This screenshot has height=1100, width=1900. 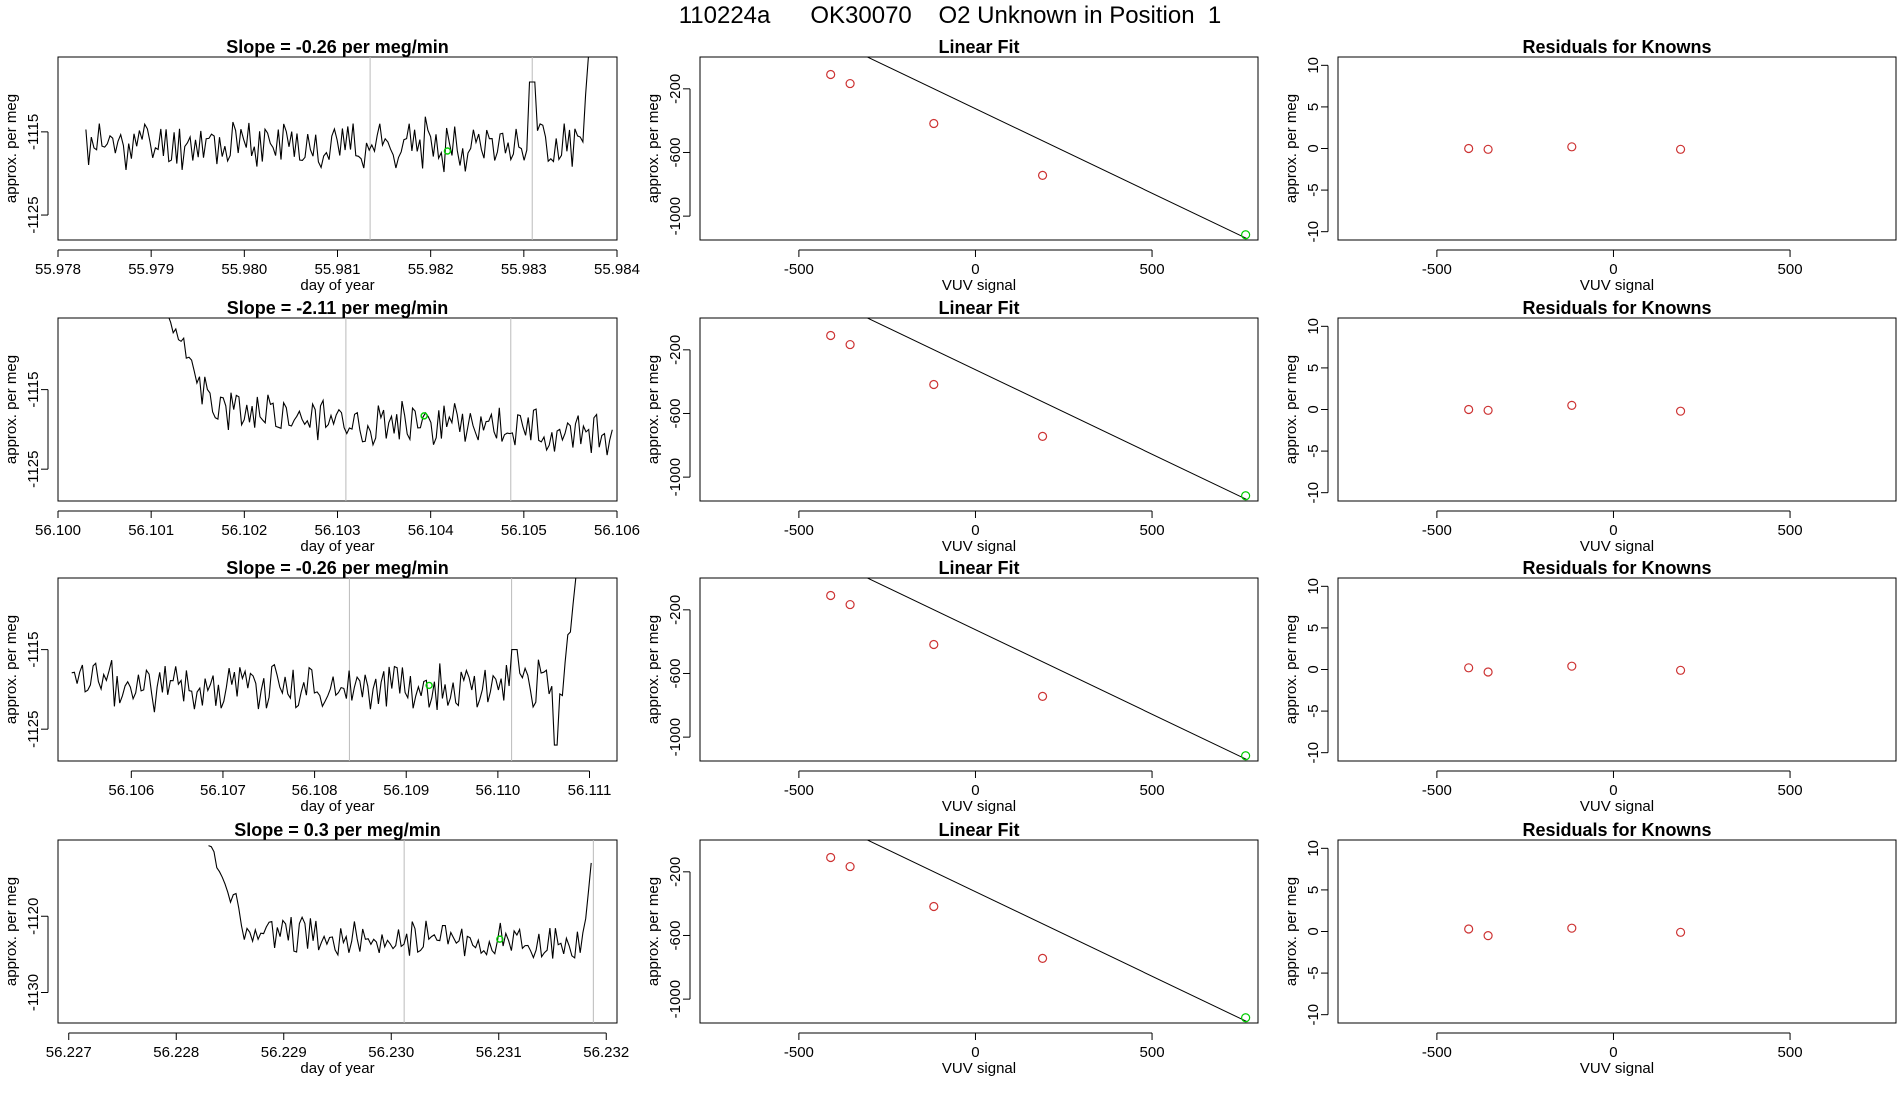 What do you see at coordinates (431, 269) in the screenshot?
I see `x-tick-label: 55.982` at bounding box center [431, 269].